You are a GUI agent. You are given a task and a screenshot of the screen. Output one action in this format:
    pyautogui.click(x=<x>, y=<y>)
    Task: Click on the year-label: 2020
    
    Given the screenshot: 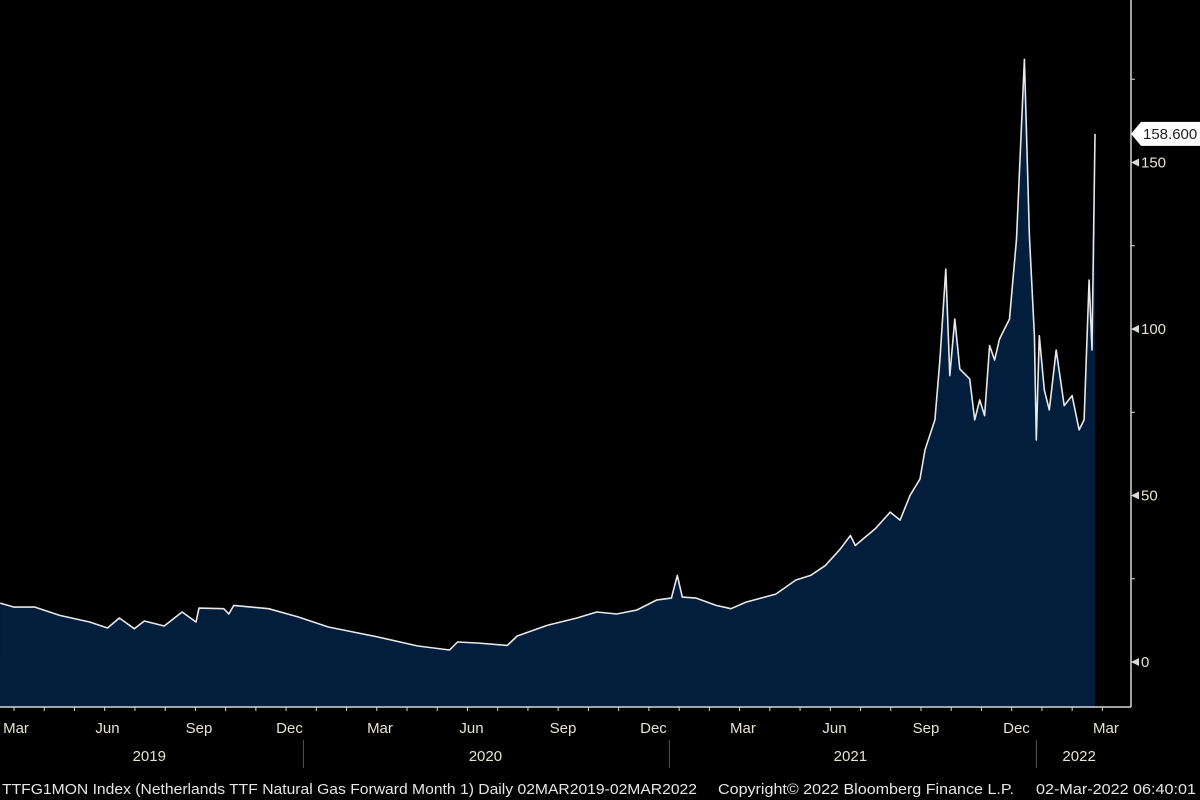 What is the action you would take?
    pyautogui.click(x=485, y=756)
    